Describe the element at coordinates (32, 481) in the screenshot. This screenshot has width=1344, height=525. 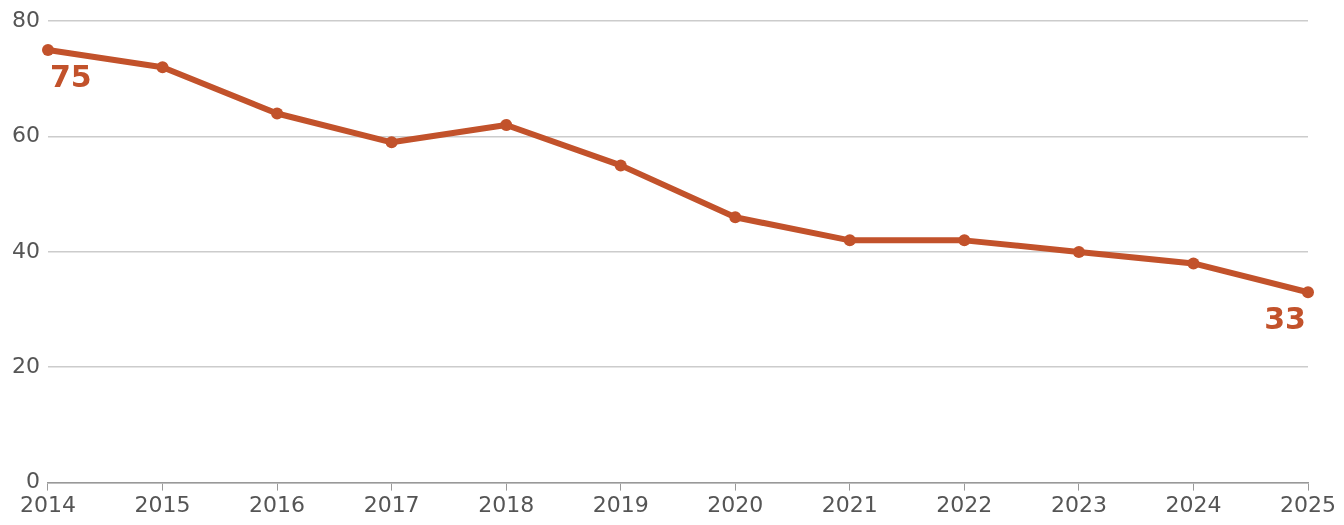
I see `y-tick-label: 0` at that location.